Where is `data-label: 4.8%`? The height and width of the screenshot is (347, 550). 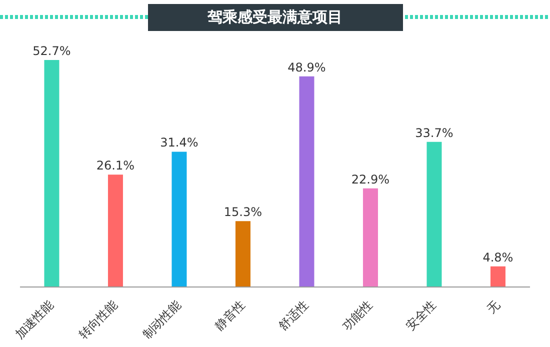
data-label: 4.8% is located at coordinates (498, 257).